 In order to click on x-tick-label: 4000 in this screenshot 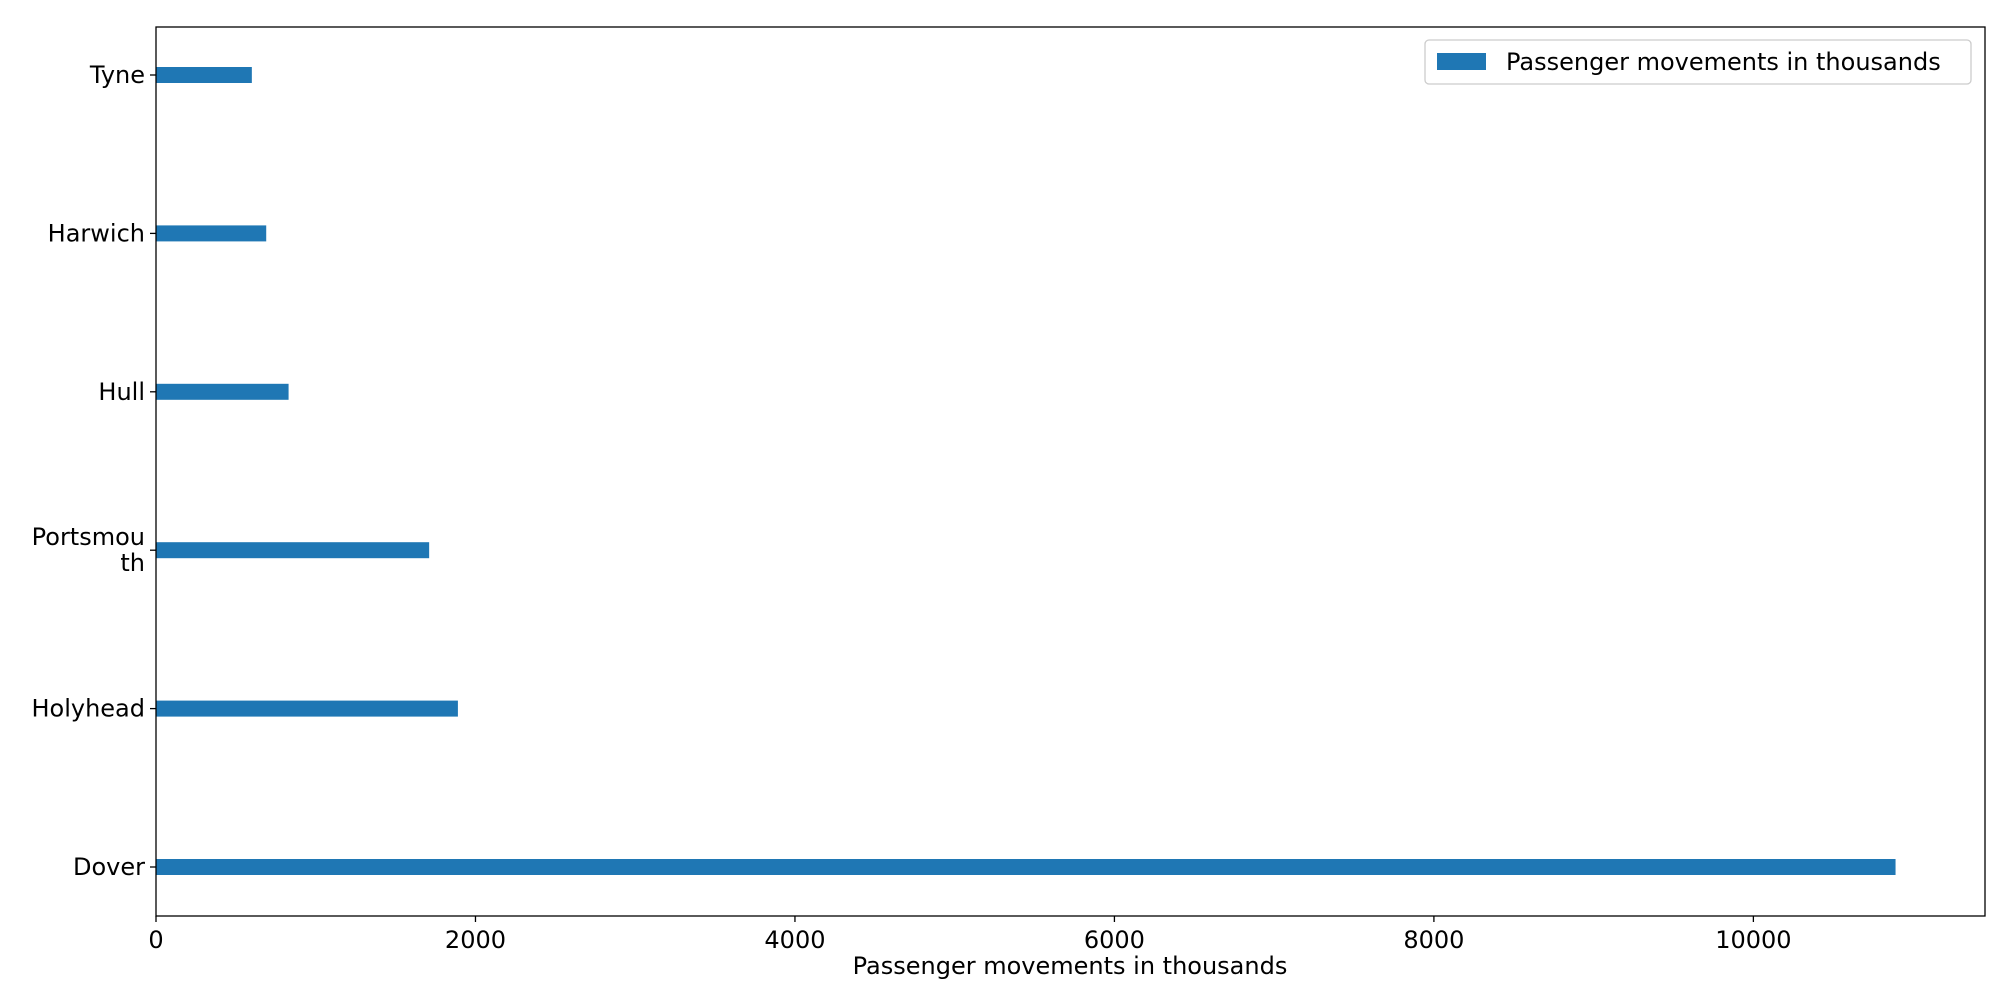, I will do `click(794, 940)`.